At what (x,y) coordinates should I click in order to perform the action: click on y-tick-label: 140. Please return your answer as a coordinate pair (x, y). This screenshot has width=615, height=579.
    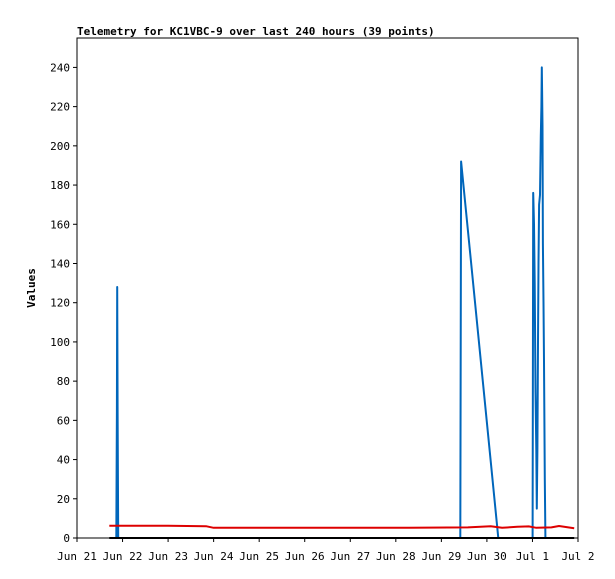
    Looking at the image, I should click on (60, 263).